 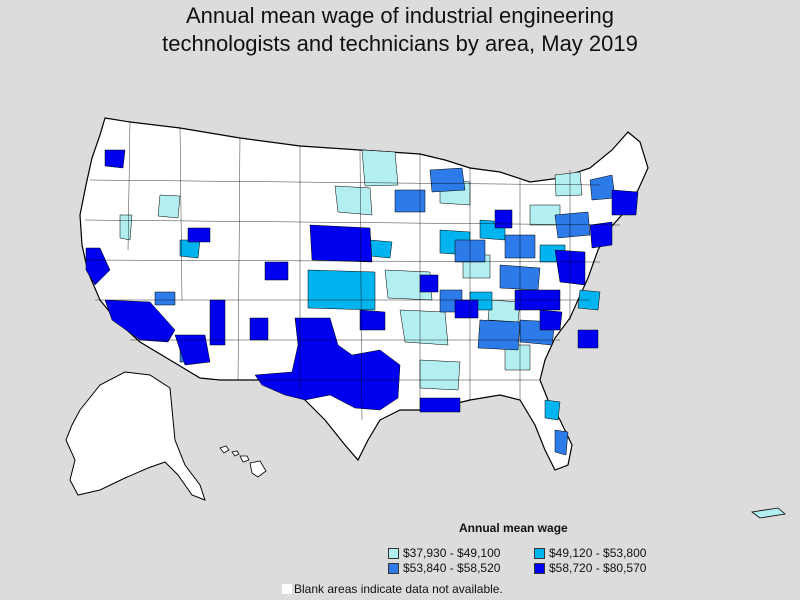 What do you see at coordinates (452, 568) in the screenshot?
I see `legend-label-band-3: $53,840 - $58,520` at bounding box center [452, 568].